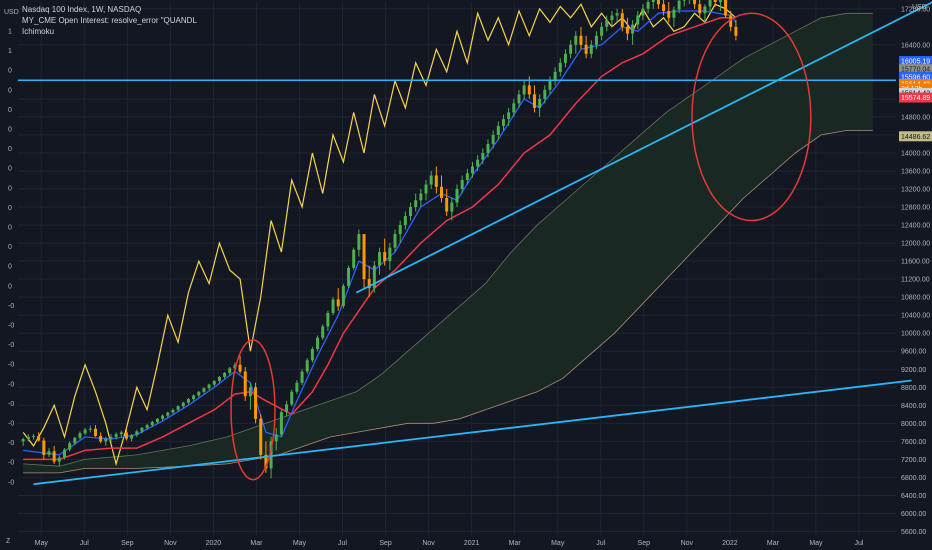  What do you see at coordinates (915, 171) in the screenshot?
I see `y-tick-label: 13600.00` at bounding box center [915, 171].